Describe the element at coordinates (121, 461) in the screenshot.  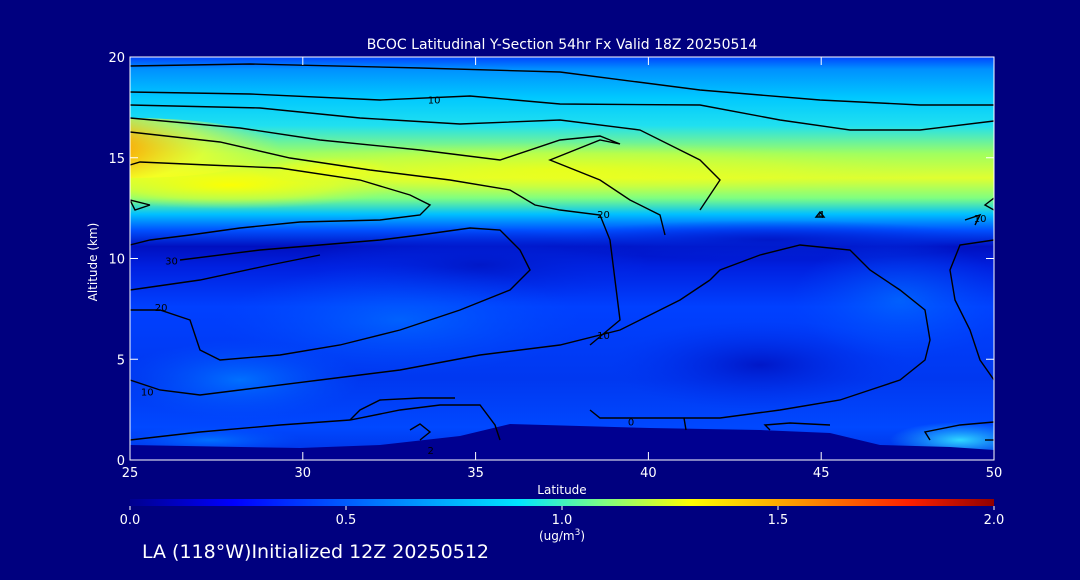
I see `y-tick-label: 0` at that location.